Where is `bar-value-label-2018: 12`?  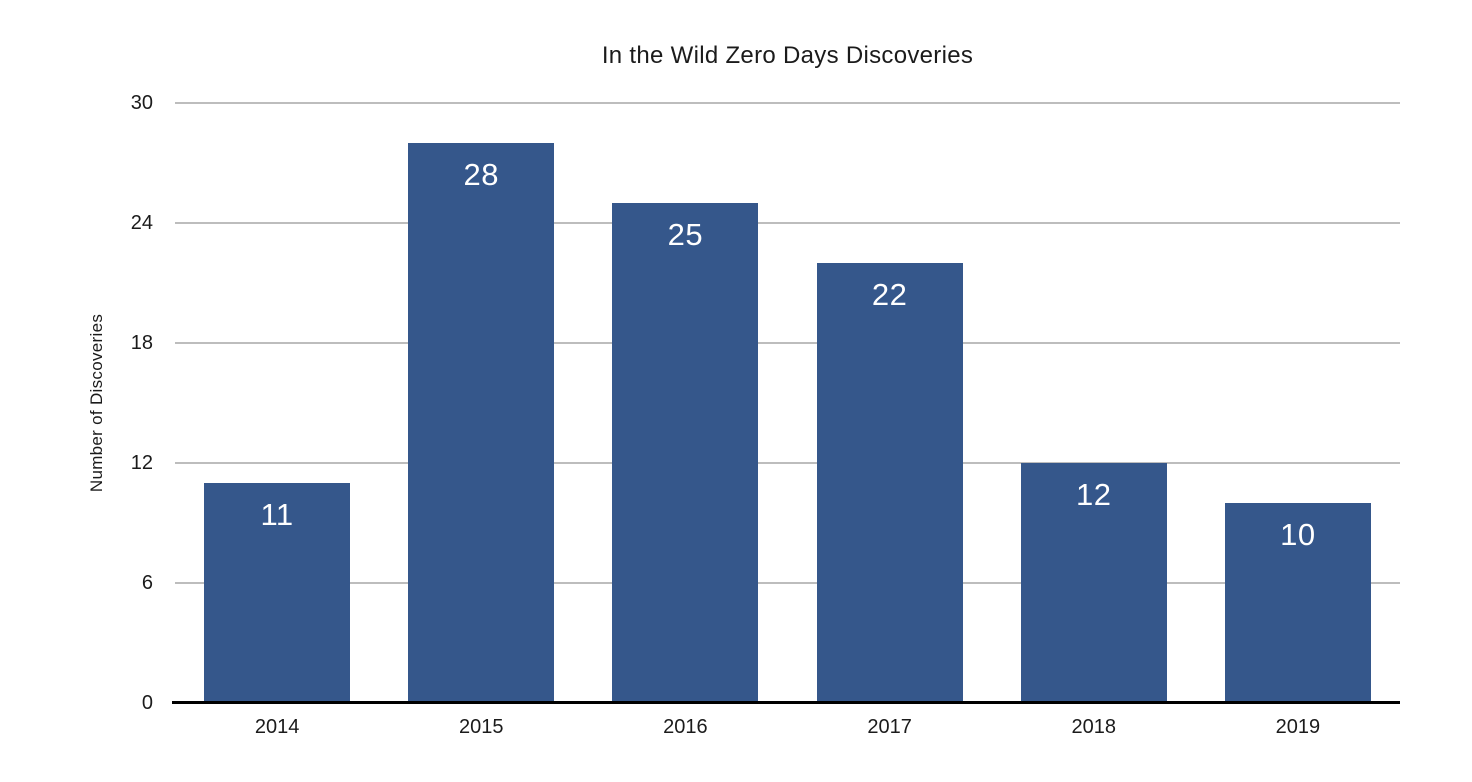
bar-value-label-2018: 12 is located at coordinates (1094, 494).